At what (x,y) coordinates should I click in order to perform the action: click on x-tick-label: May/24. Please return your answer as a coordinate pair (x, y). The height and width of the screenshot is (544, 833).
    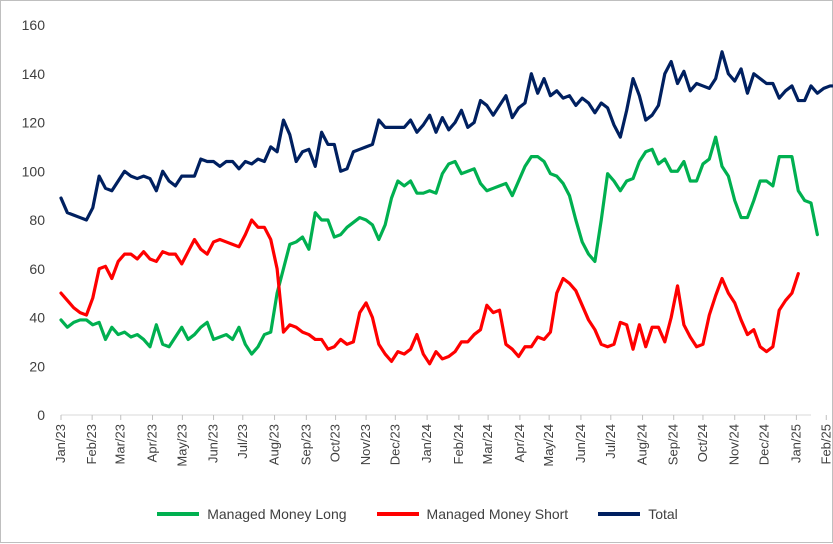
    Looking at the image, I should click on (548, 445).